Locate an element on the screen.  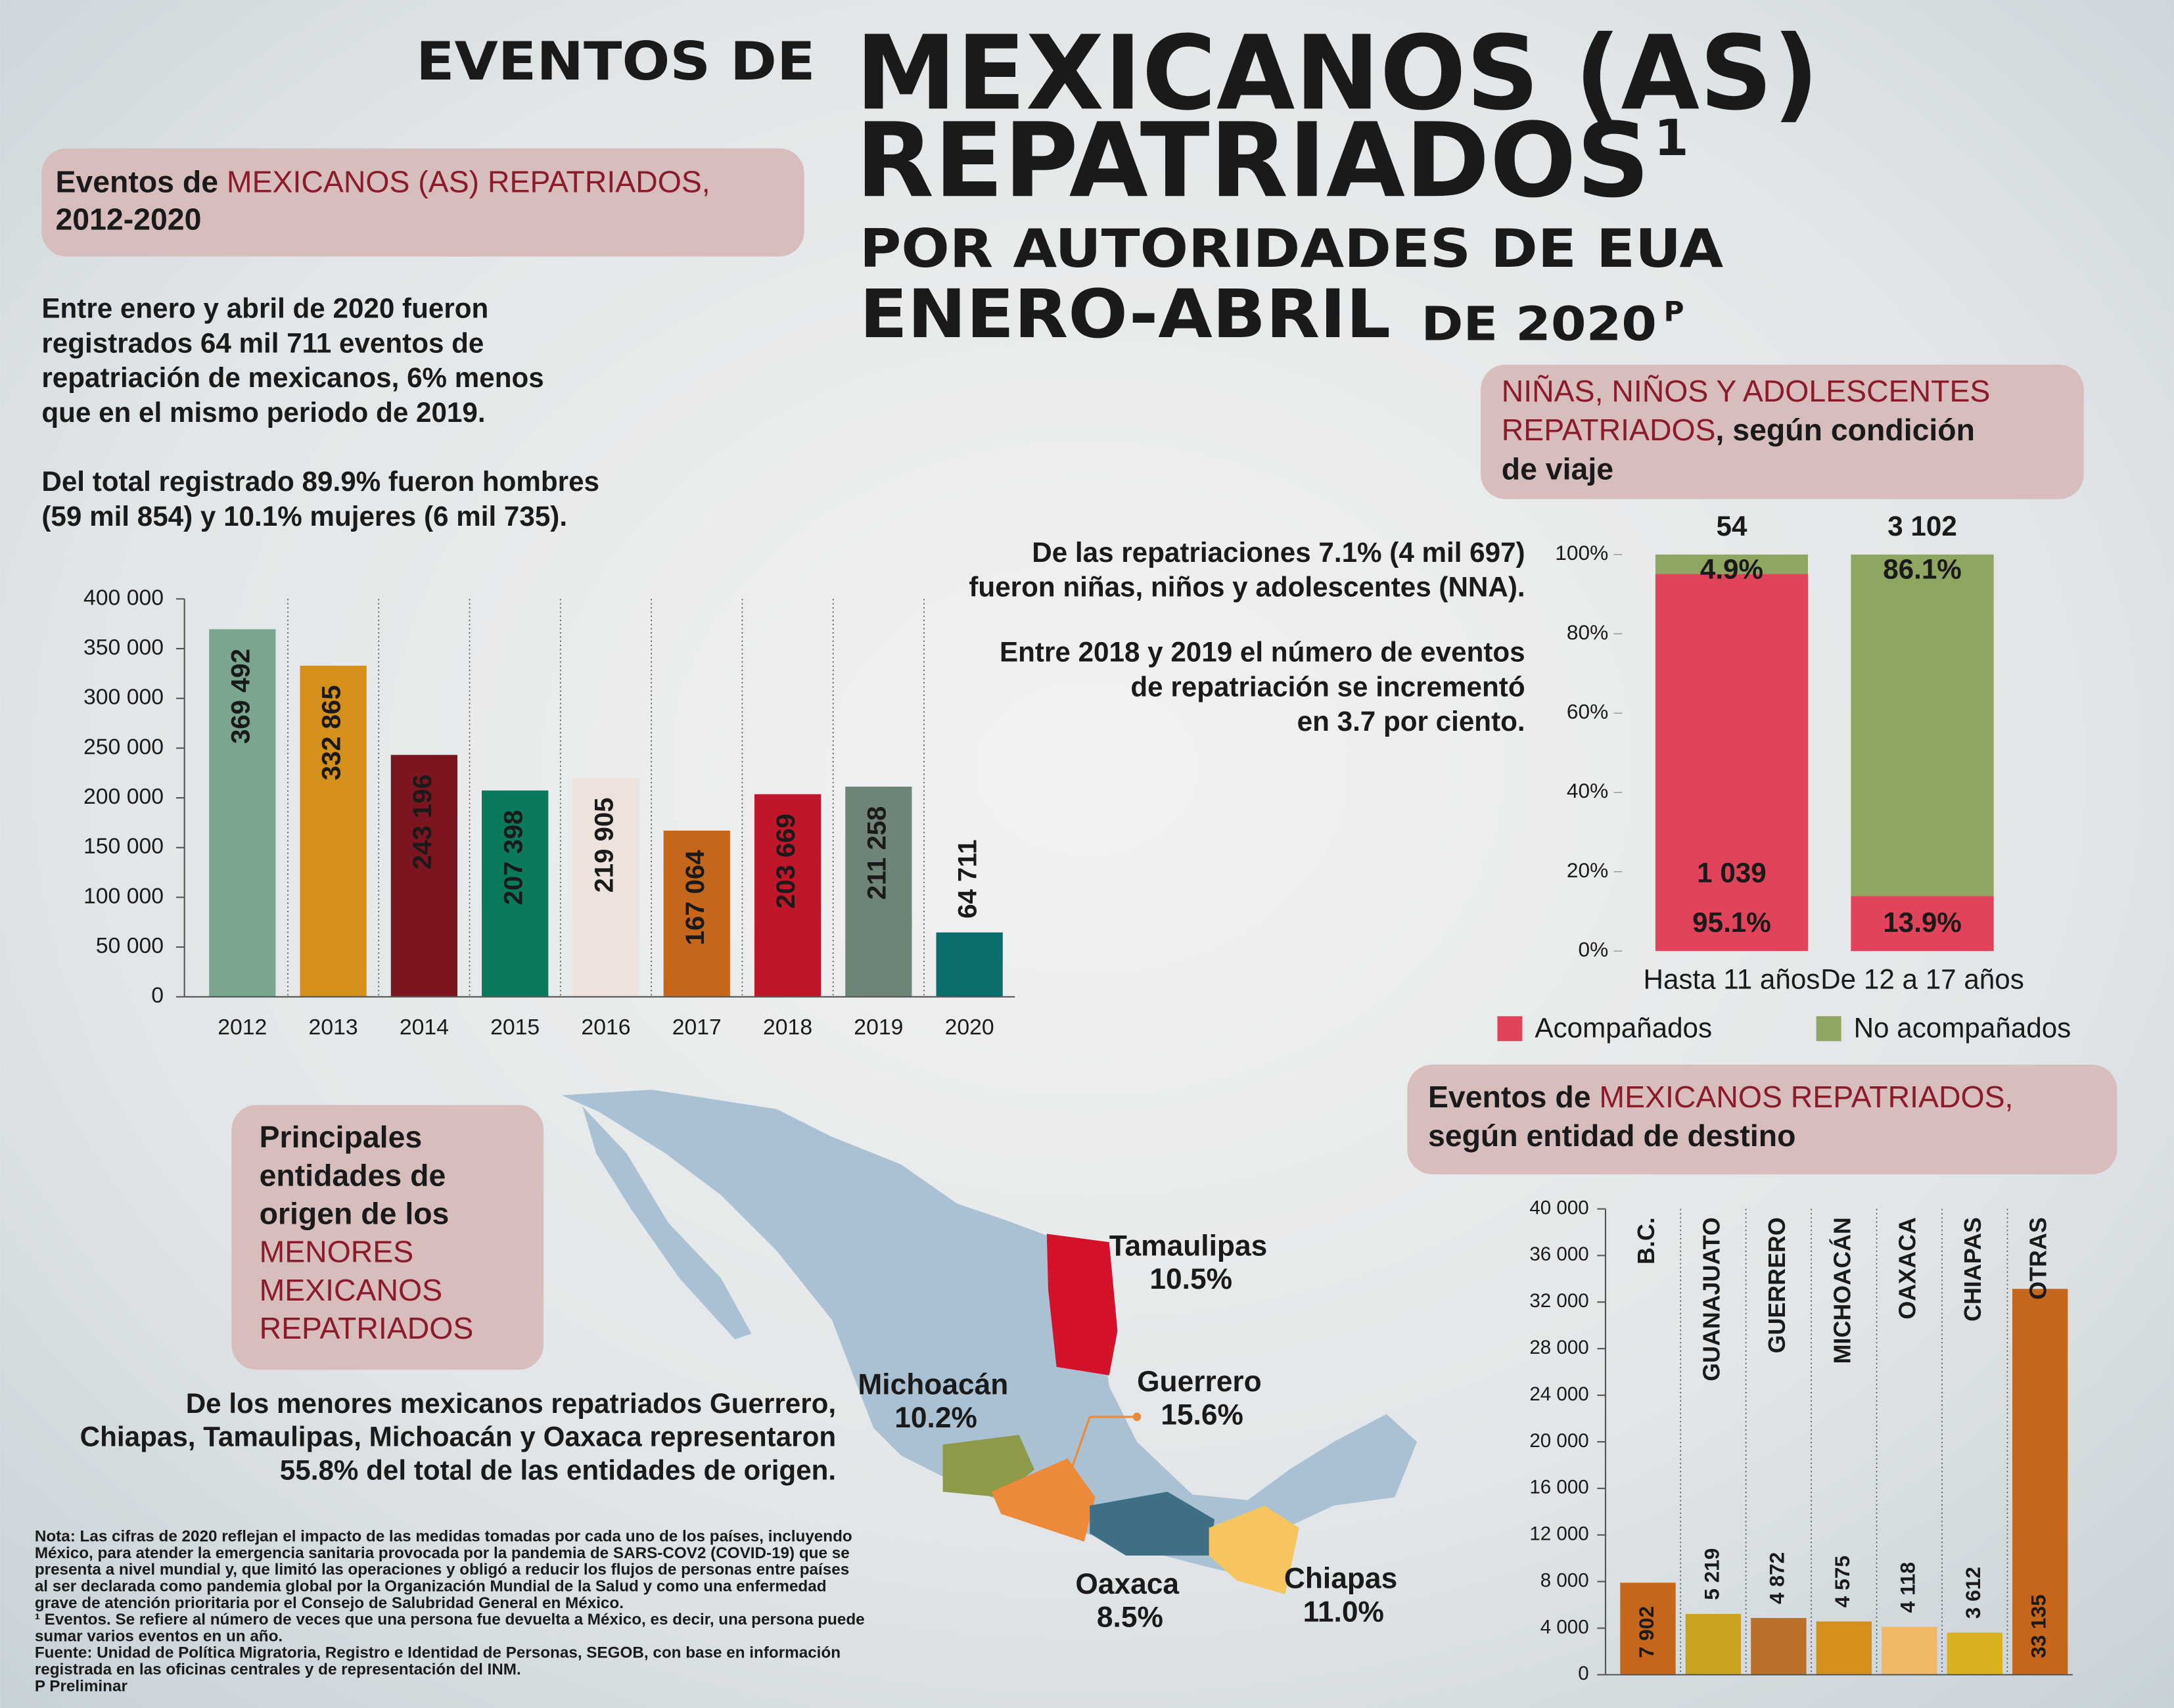
text-segment: en is located at coordinates (1317, 721).